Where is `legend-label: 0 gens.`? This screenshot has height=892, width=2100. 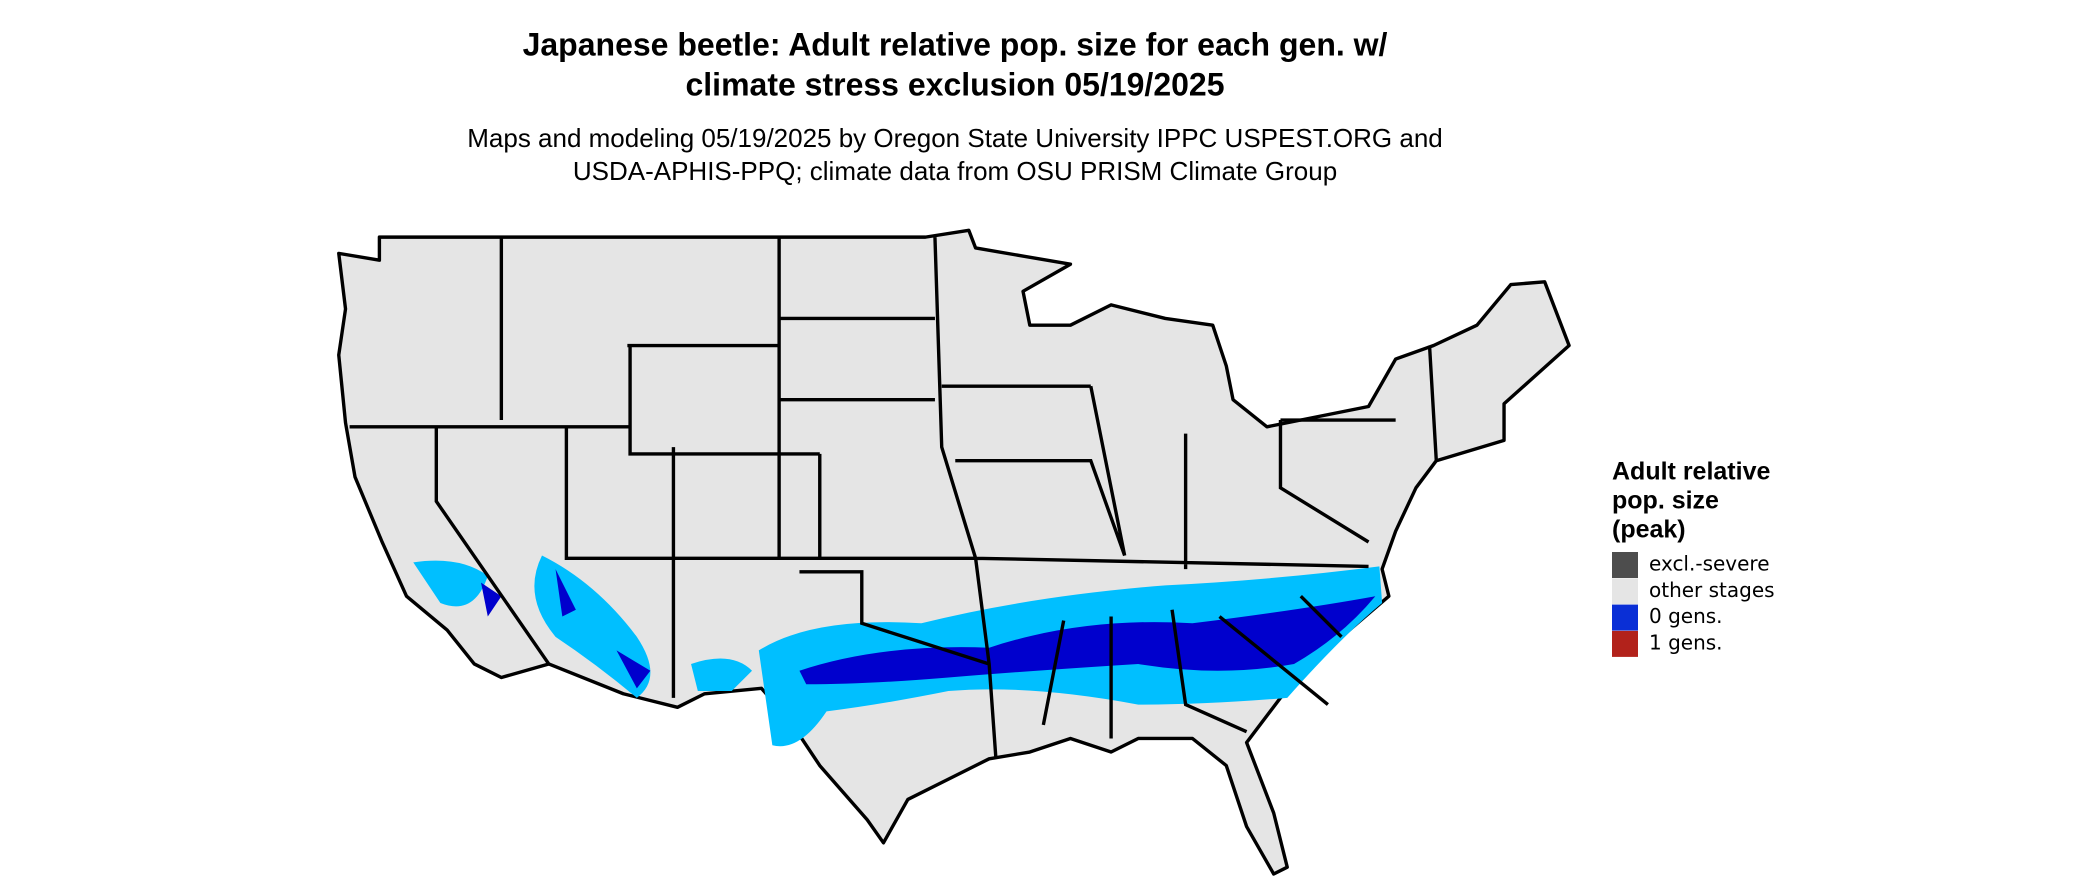 legend-label: 0 gens. is located at coordinates (1686, 616).